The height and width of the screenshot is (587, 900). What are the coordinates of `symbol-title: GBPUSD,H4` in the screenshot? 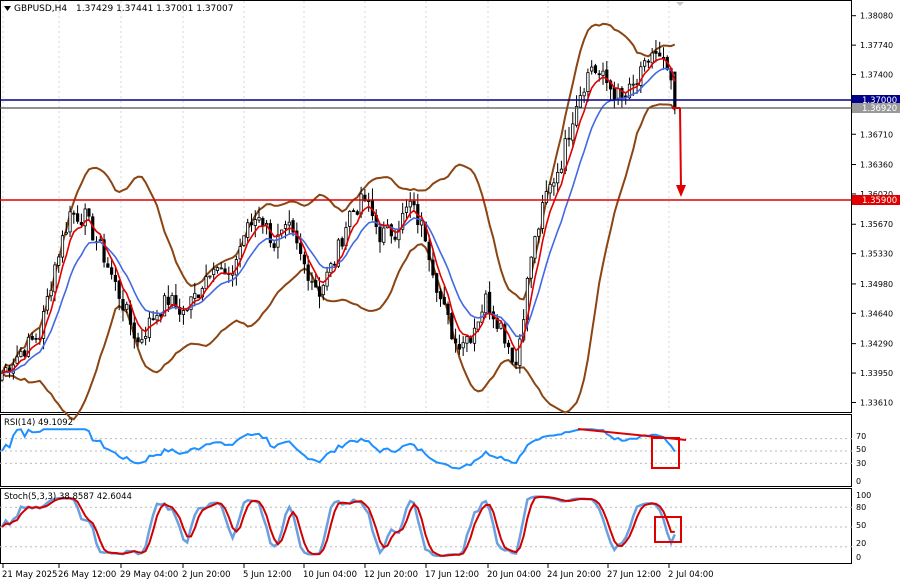 It's located at (40, 9).